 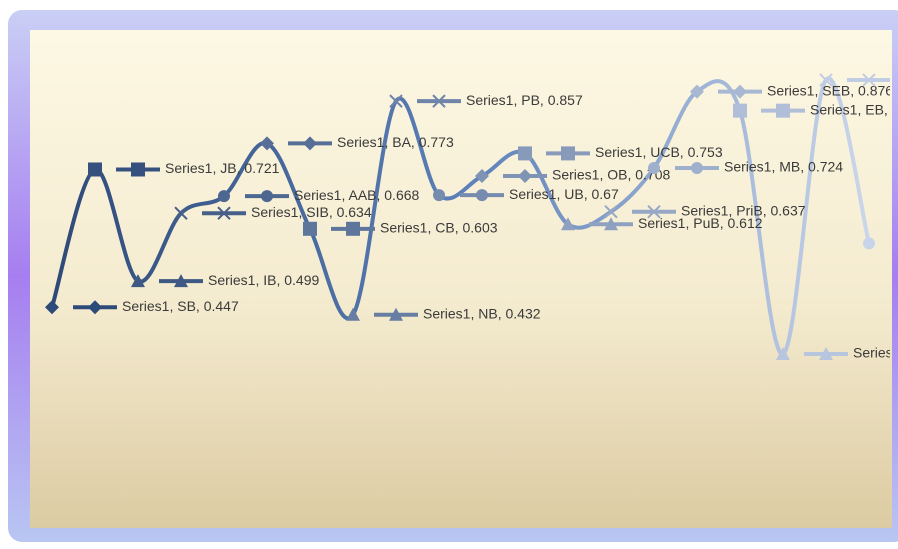 I want to click on data-label: Series1, JB, 0.721, so click(x=222, y=168).